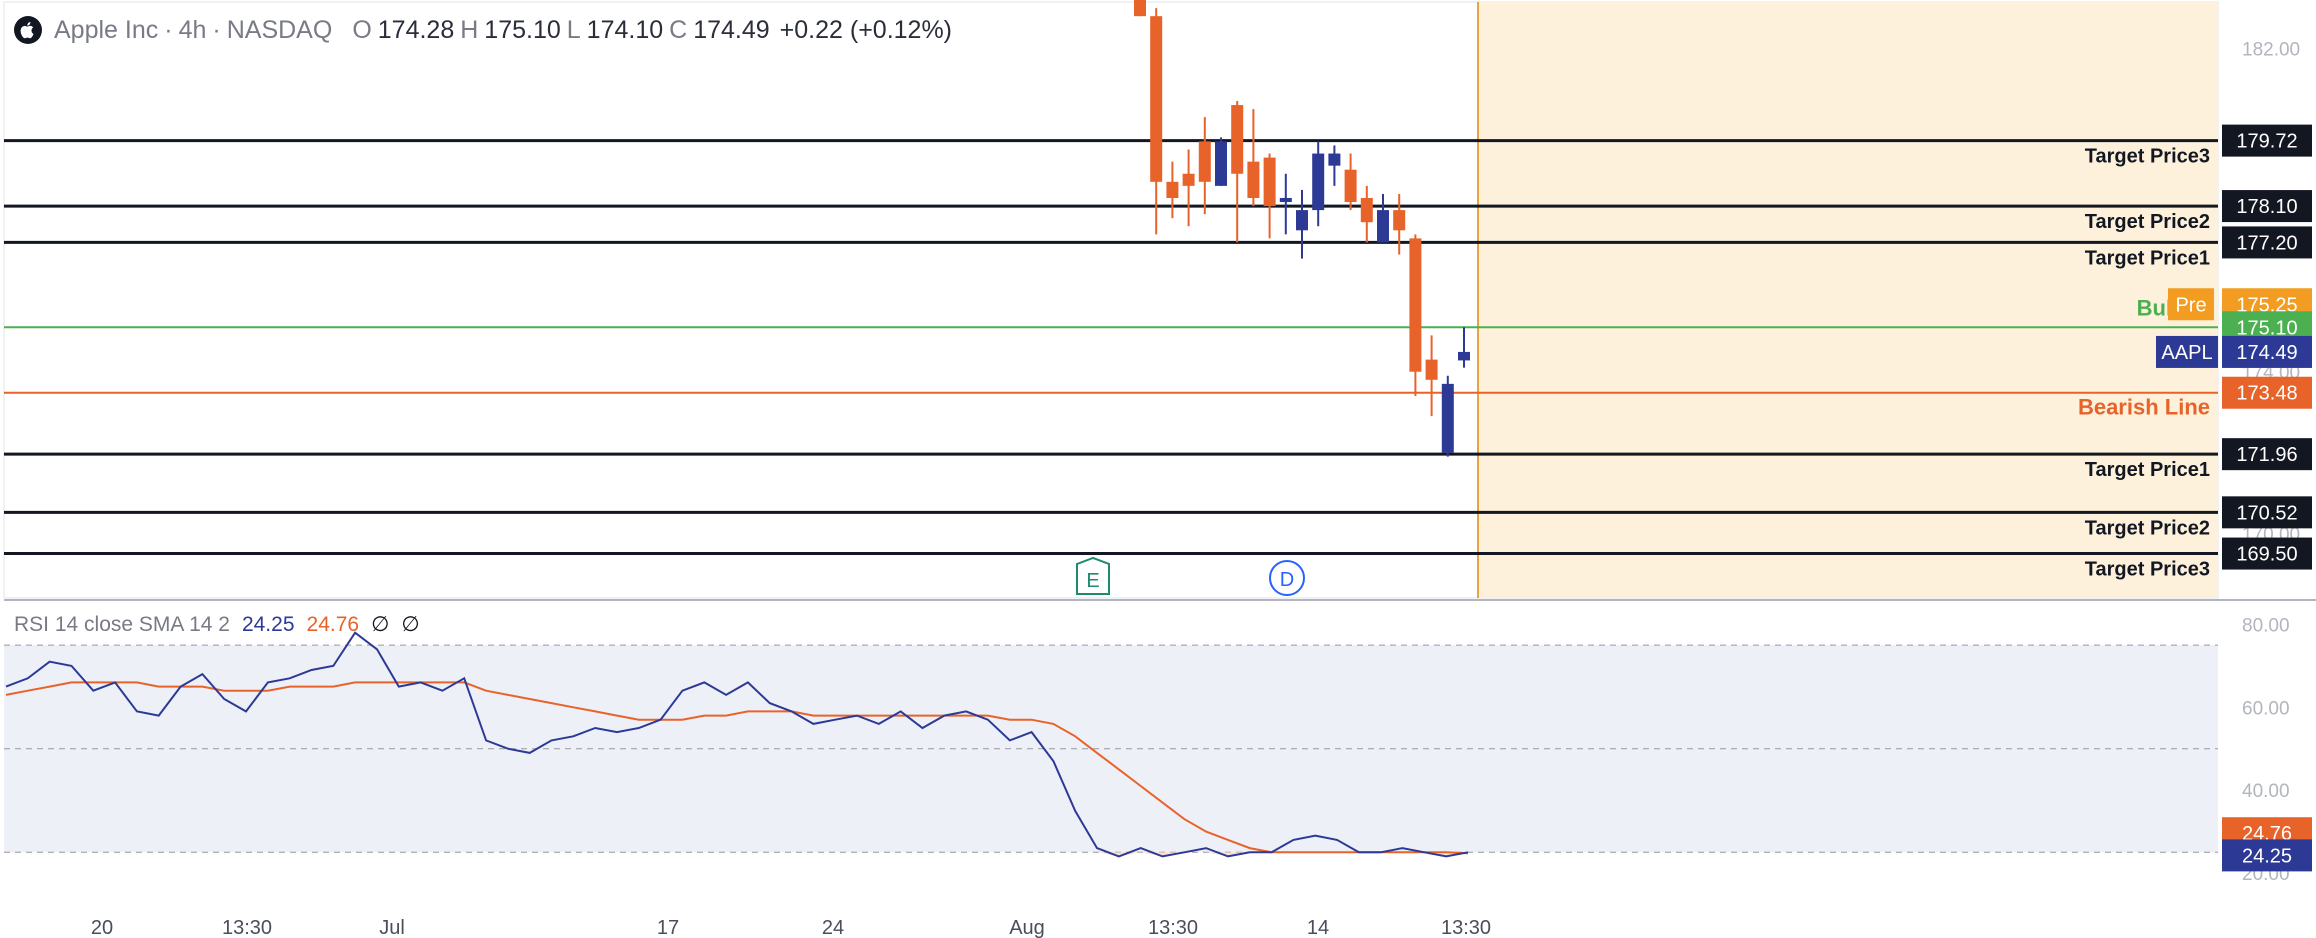 The width and height of the screenshot is (2316, 938). Describe the element at coordinates (416, 29) in the screenshot. I see `open-value: 174.28` at that location.